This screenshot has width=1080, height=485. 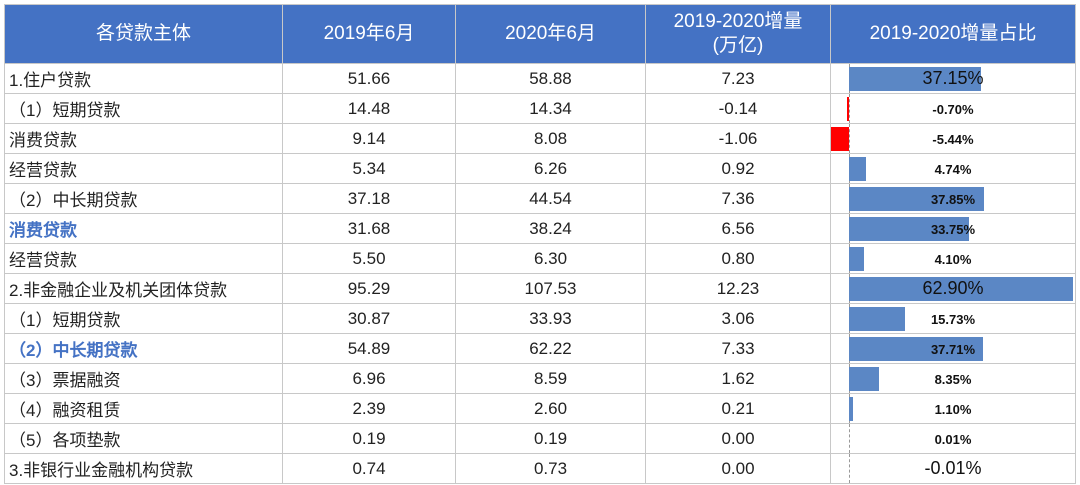 I want to click on table-row: （2）中长期贷款 37.18 44.54 7.36 37.85%, so click(x=540, y=198).